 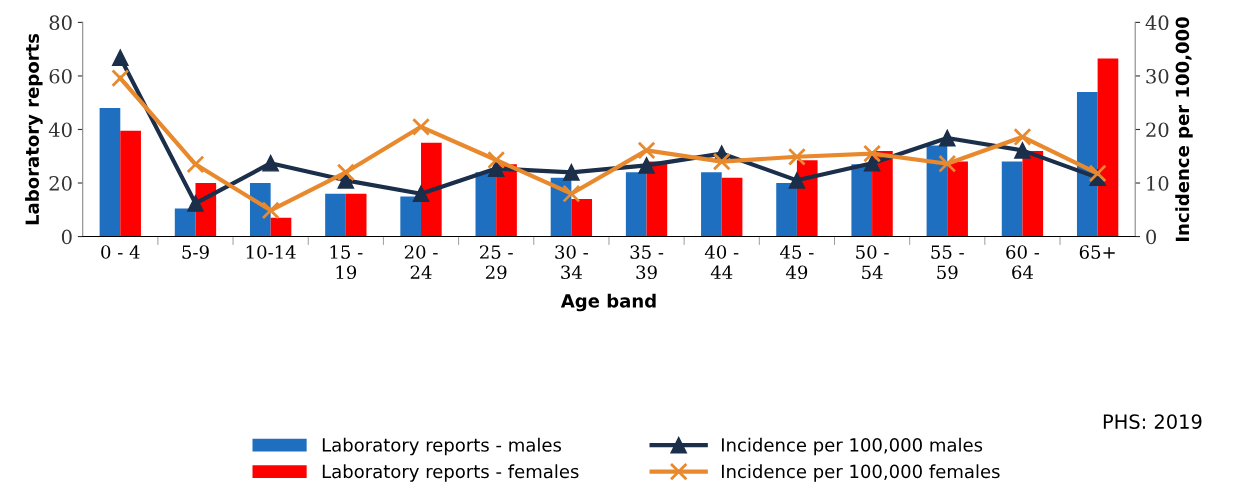 I want to click on legend-label: Laboratory reports - males, so click(x=442, y=446).